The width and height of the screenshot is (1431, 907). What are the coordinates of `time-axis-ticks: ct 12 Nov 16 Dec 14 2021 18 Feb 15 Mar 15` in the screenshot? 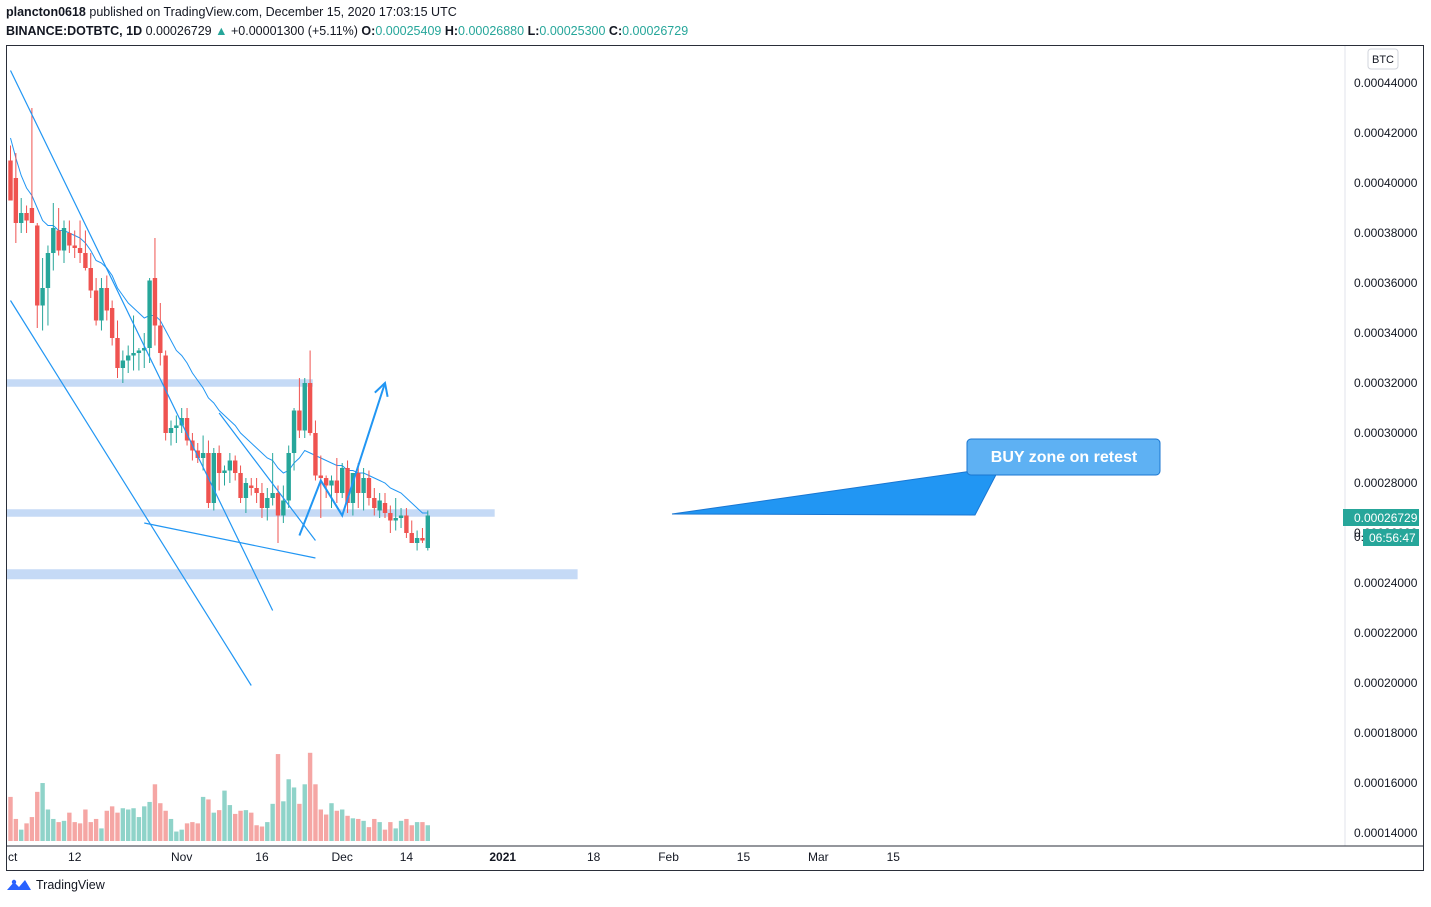 It's located at (454, 857).